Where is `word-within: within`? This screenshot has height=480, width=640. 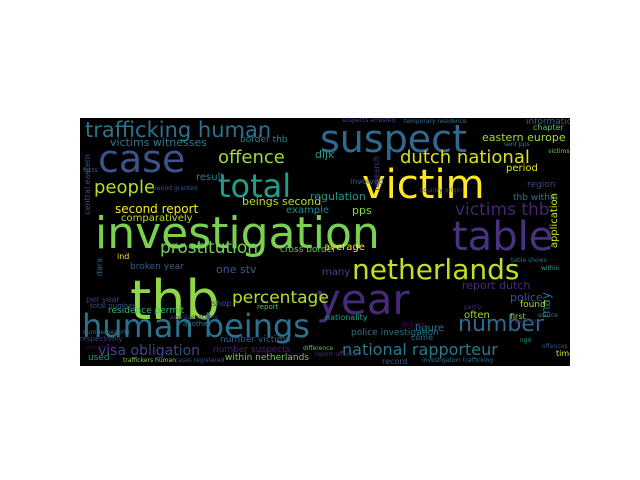
word-within: within is located at coordinates (550, 268).